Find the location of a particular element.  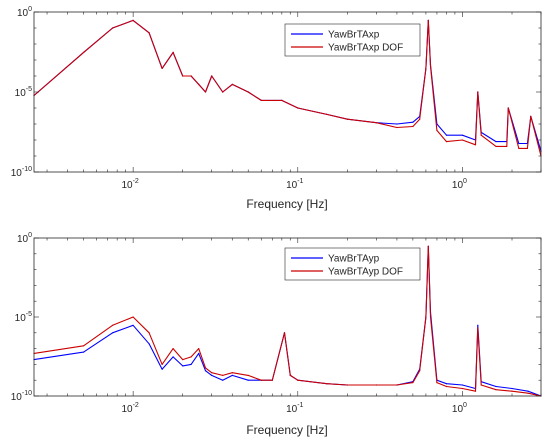

legend-label-1: YawBrTAxp DOF is located at coordinates (365, 48).